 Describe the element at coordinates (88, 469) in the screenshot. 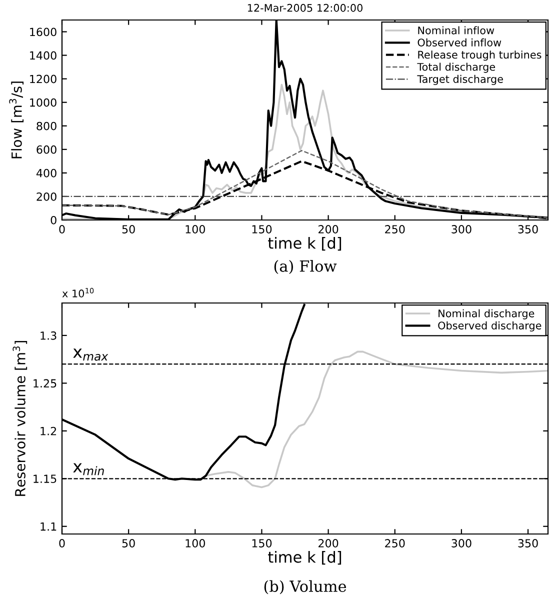

I see `annotation: x$_{min}$` at that location.